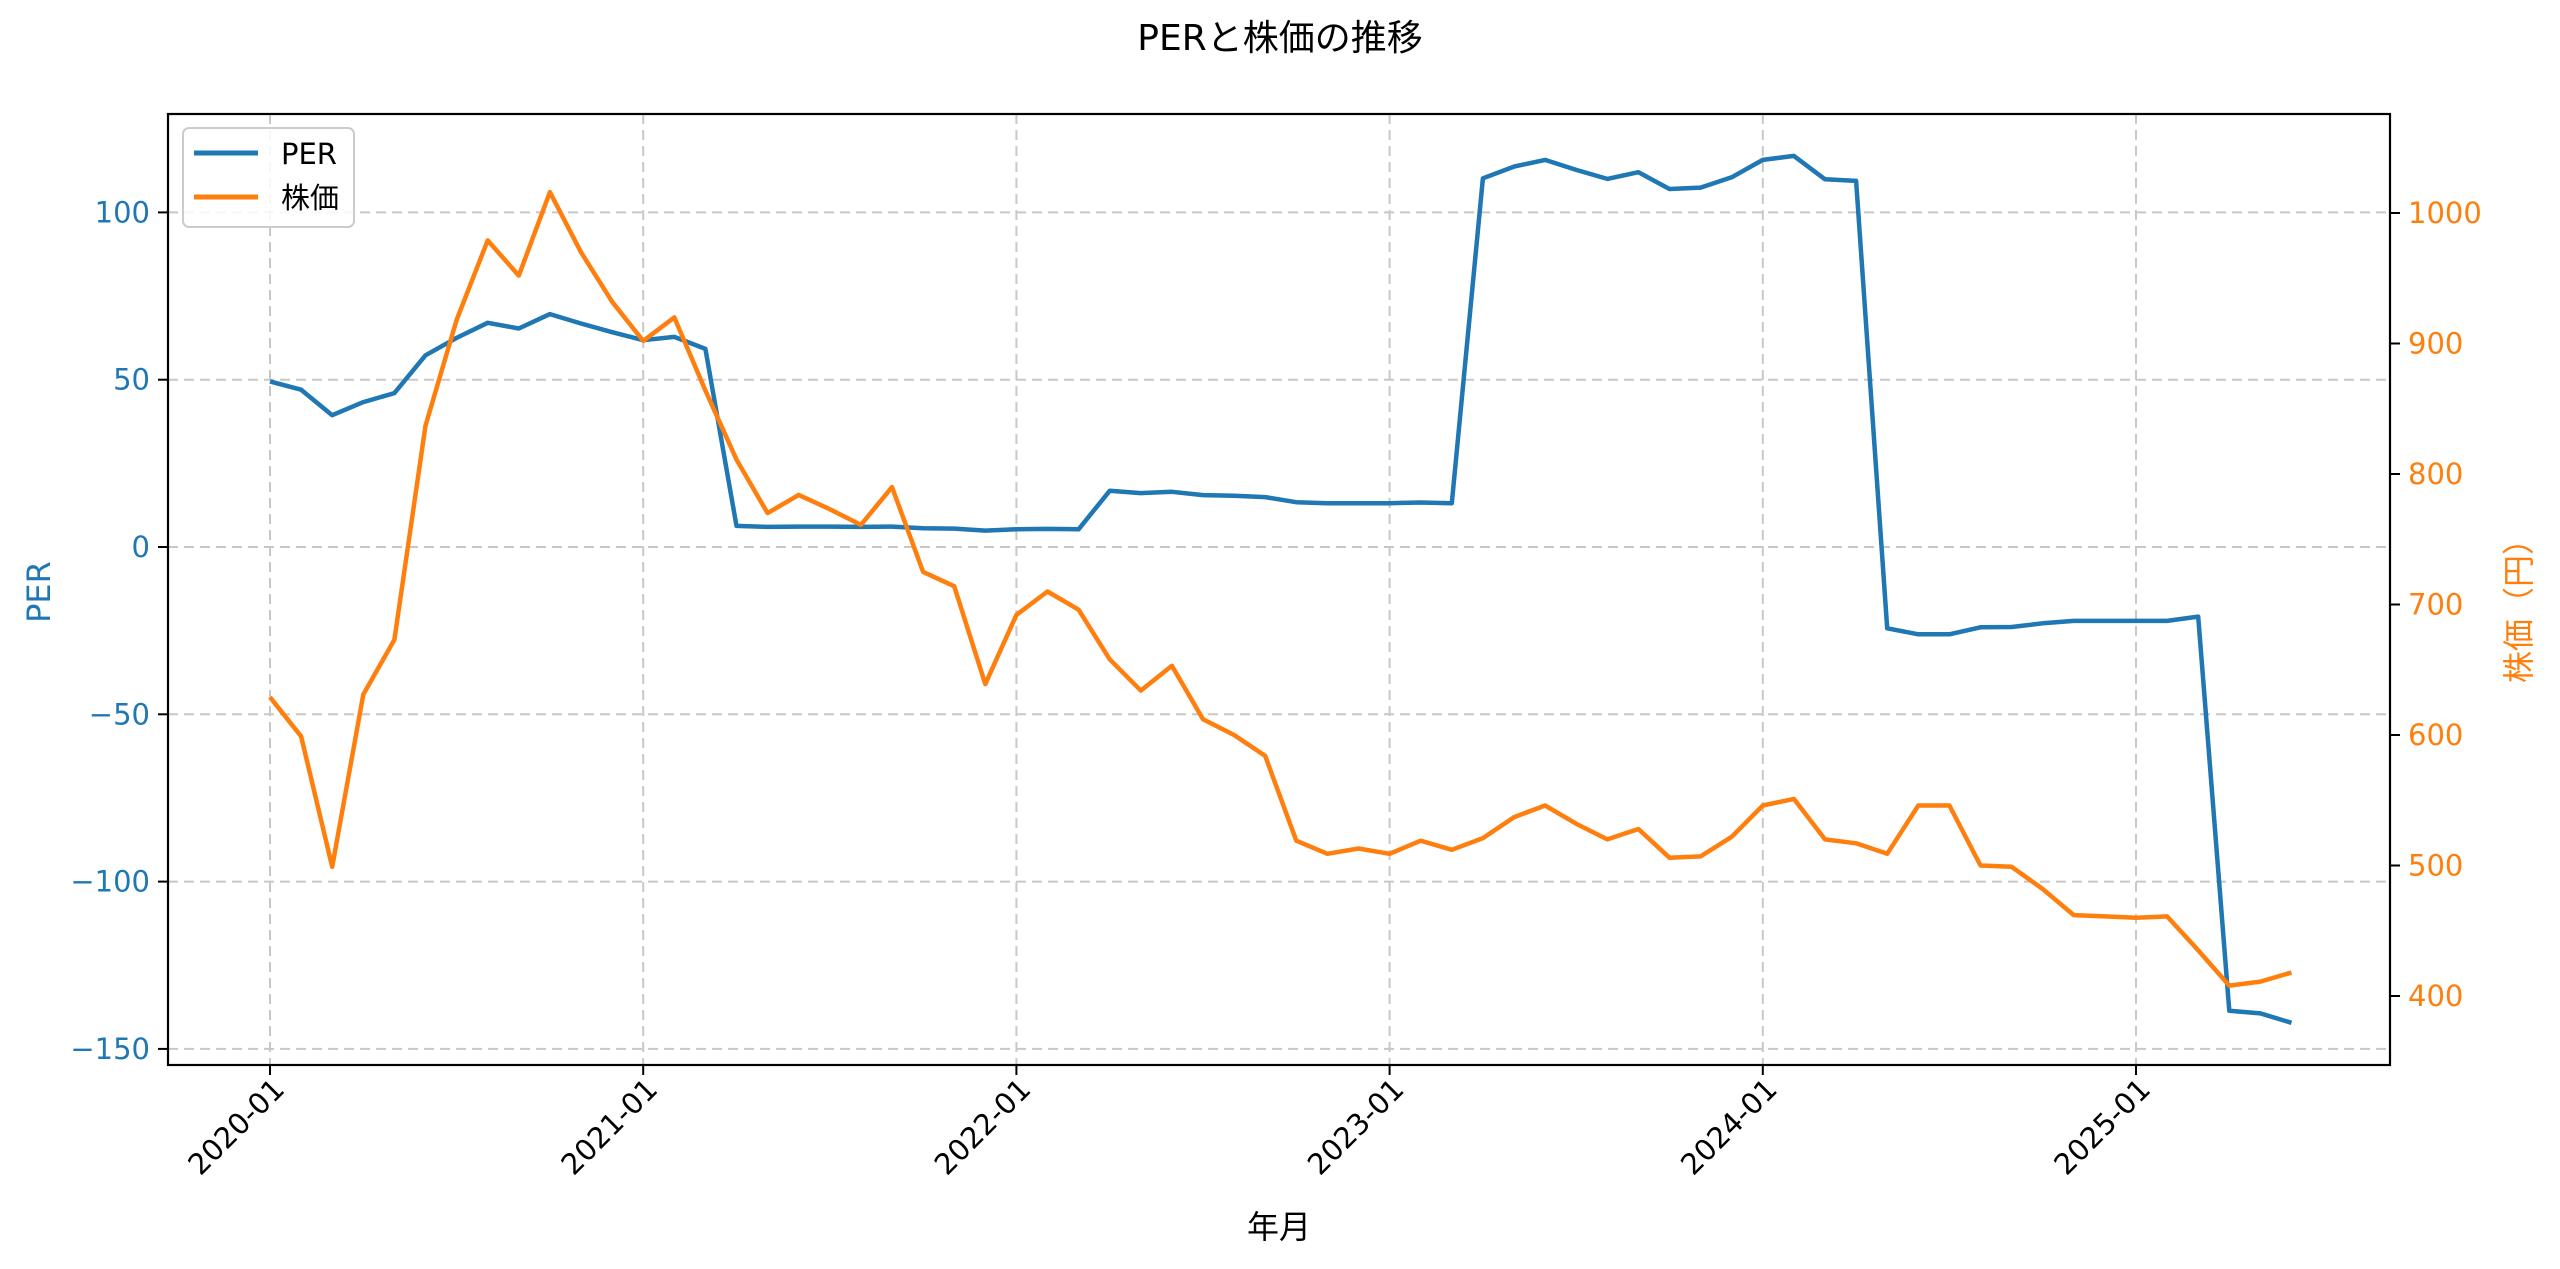 Image resolution: width=2560 pixels, height=1269 pixels. I want to click on x-tick-label: 2025-01, so click(2102, 1127).